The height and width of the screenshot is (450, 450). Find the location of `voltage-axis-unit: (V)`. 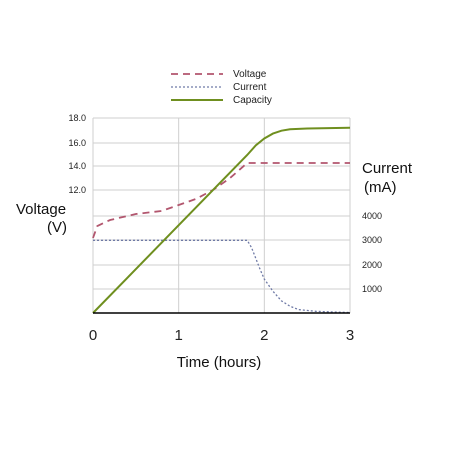

voltage-axis-unit: (V) is located at coordinates (57, 227).